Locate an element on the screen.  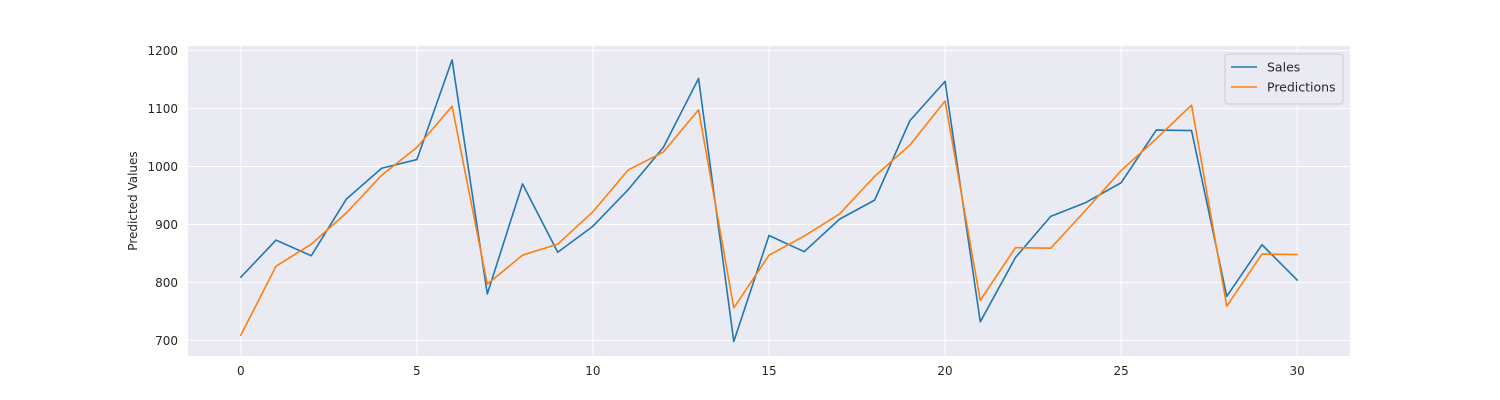
y-tick-label: 1100 is located at coordinates (162, 109).